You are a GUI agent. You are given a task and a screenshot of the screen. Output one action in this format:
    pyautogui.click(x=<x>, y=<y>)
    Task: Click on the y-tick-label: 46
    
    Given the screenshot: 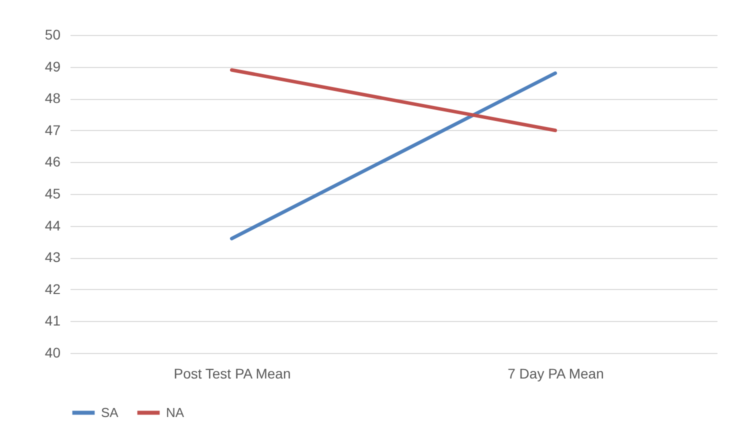 What is the action you would take?
    pyautogui.click(x=52, y=162)
    